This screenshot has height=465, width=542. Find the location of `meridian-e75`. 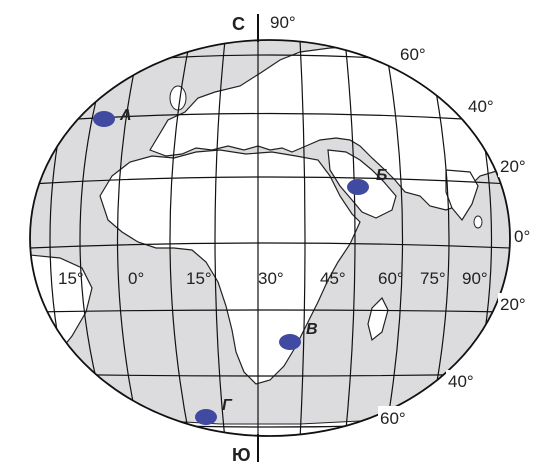

meridian-e75 is located at coordinates (438, 240).